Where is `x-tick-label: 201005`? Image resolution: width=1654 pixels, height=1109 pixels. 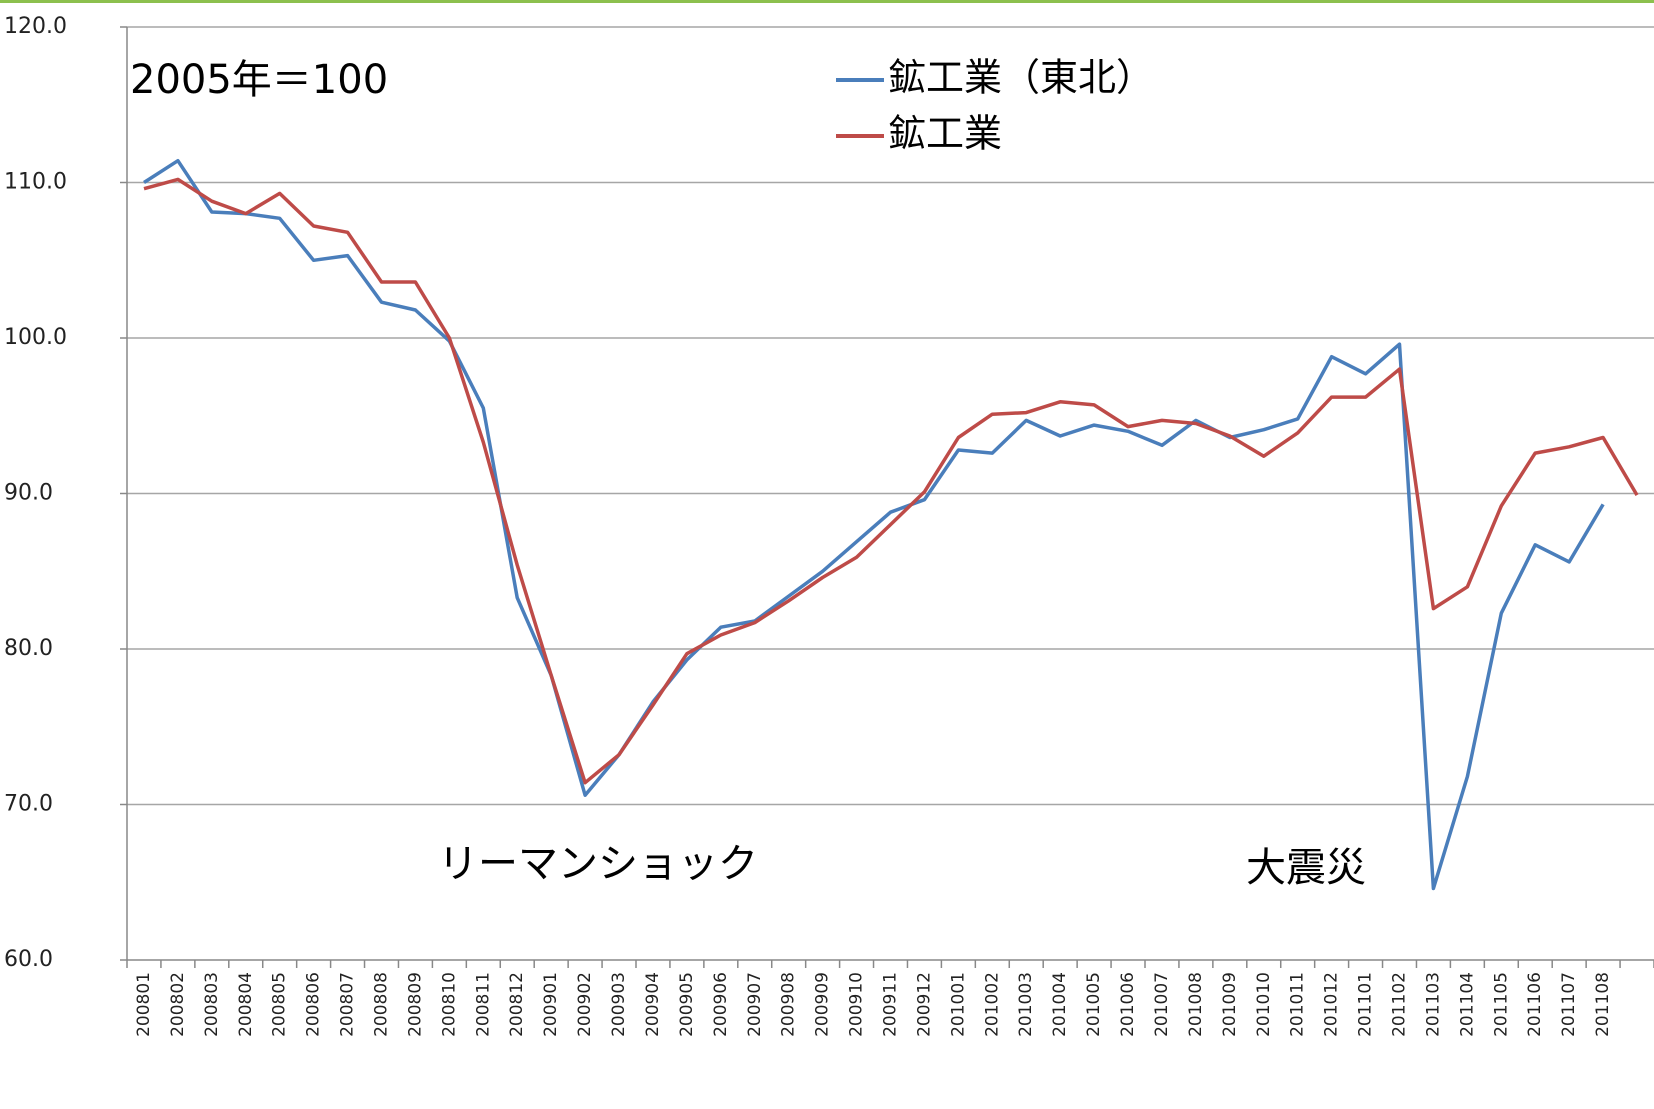
x-tick-label: 201005 is located at coordinates (1094, 1004).